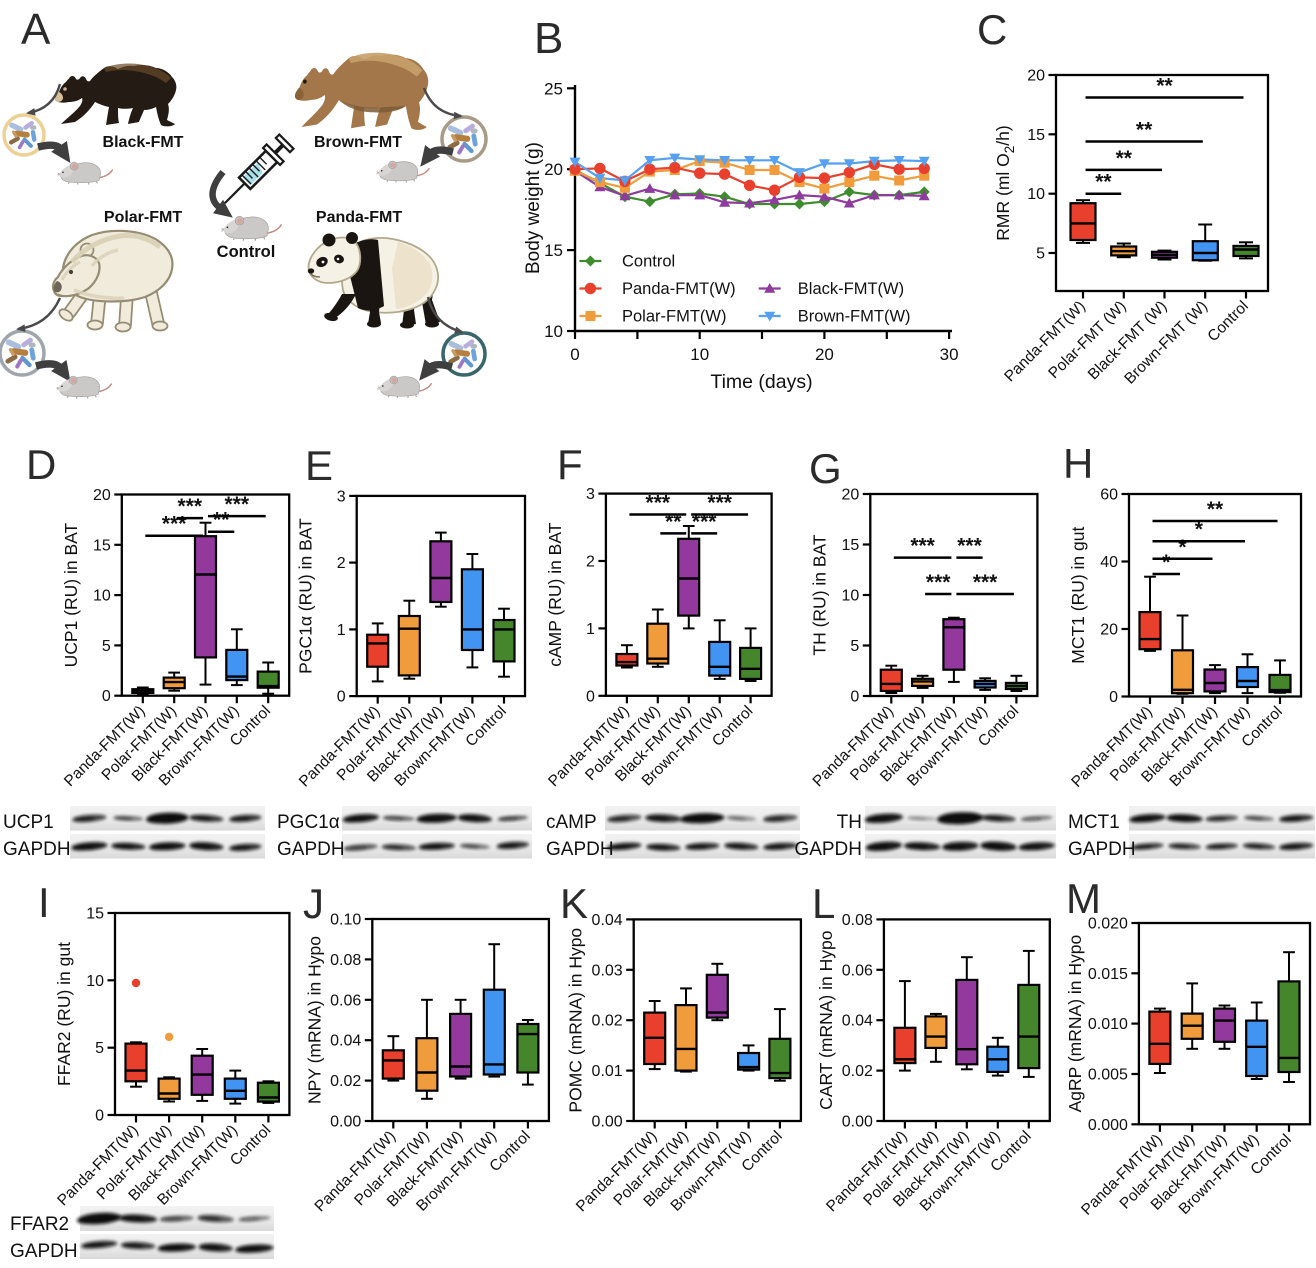  I want to click on svg-text: 0.000, so click(1108, 1125).